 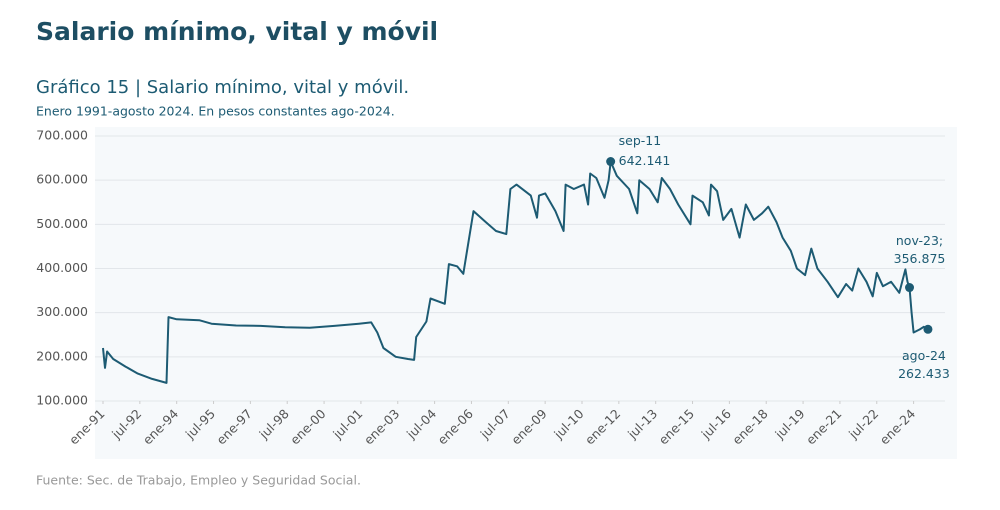 What do you see at coordinates (645, 160) in the screenshot?
I see `annotation-value: 642.141` at bounding box center [645, 160].